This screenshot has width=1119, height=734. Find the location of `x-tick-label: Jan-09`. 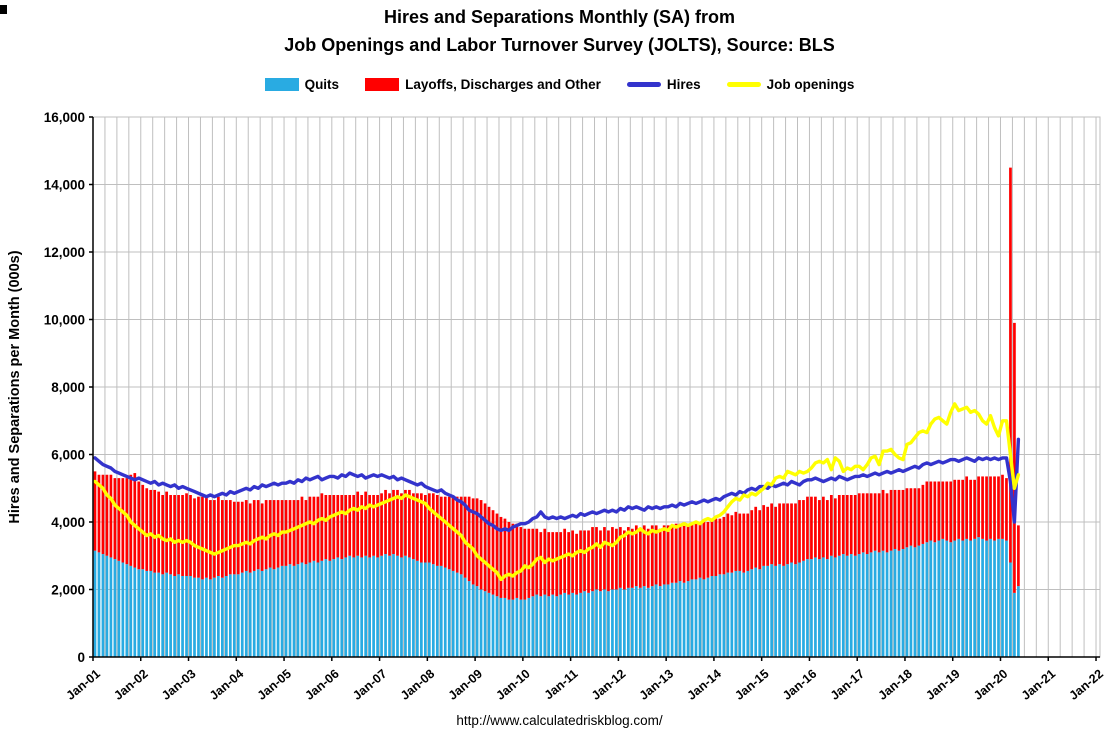

x-tick-label: Jan-09 is located at coordinates (465, 685).